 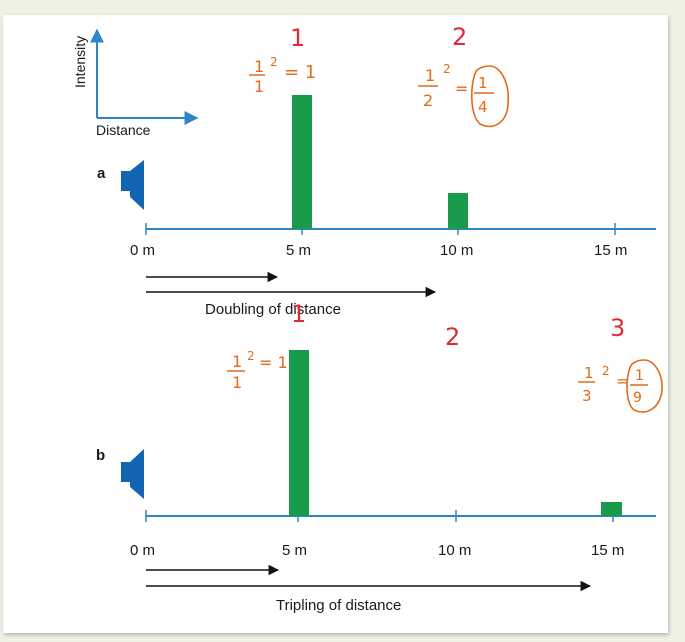 I want to click on panel-b-hand-num-1: 1, so click(x=298, y=314).